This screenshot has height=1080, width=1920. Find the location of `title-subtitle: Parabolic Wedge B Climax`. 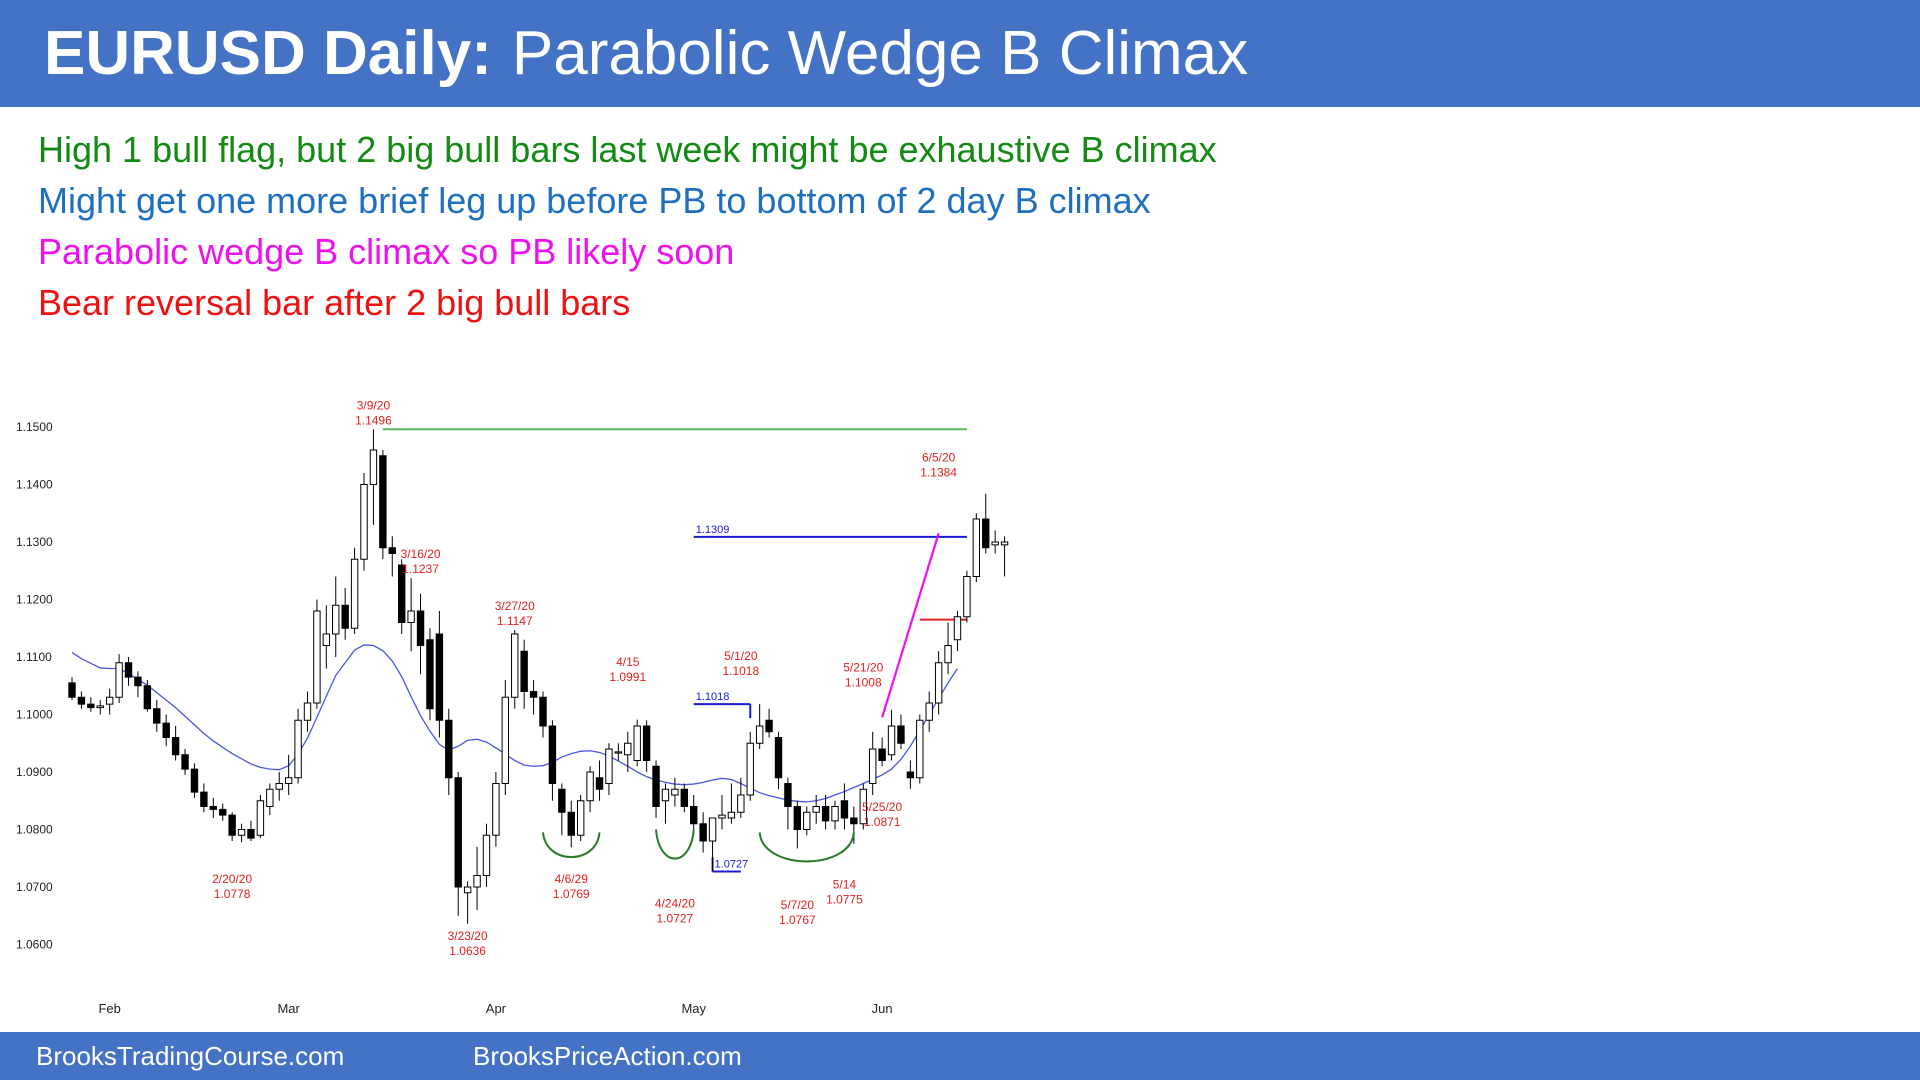

title-subtitle: Parabolic Wedge B Climax is located at coordinates (880, 53).